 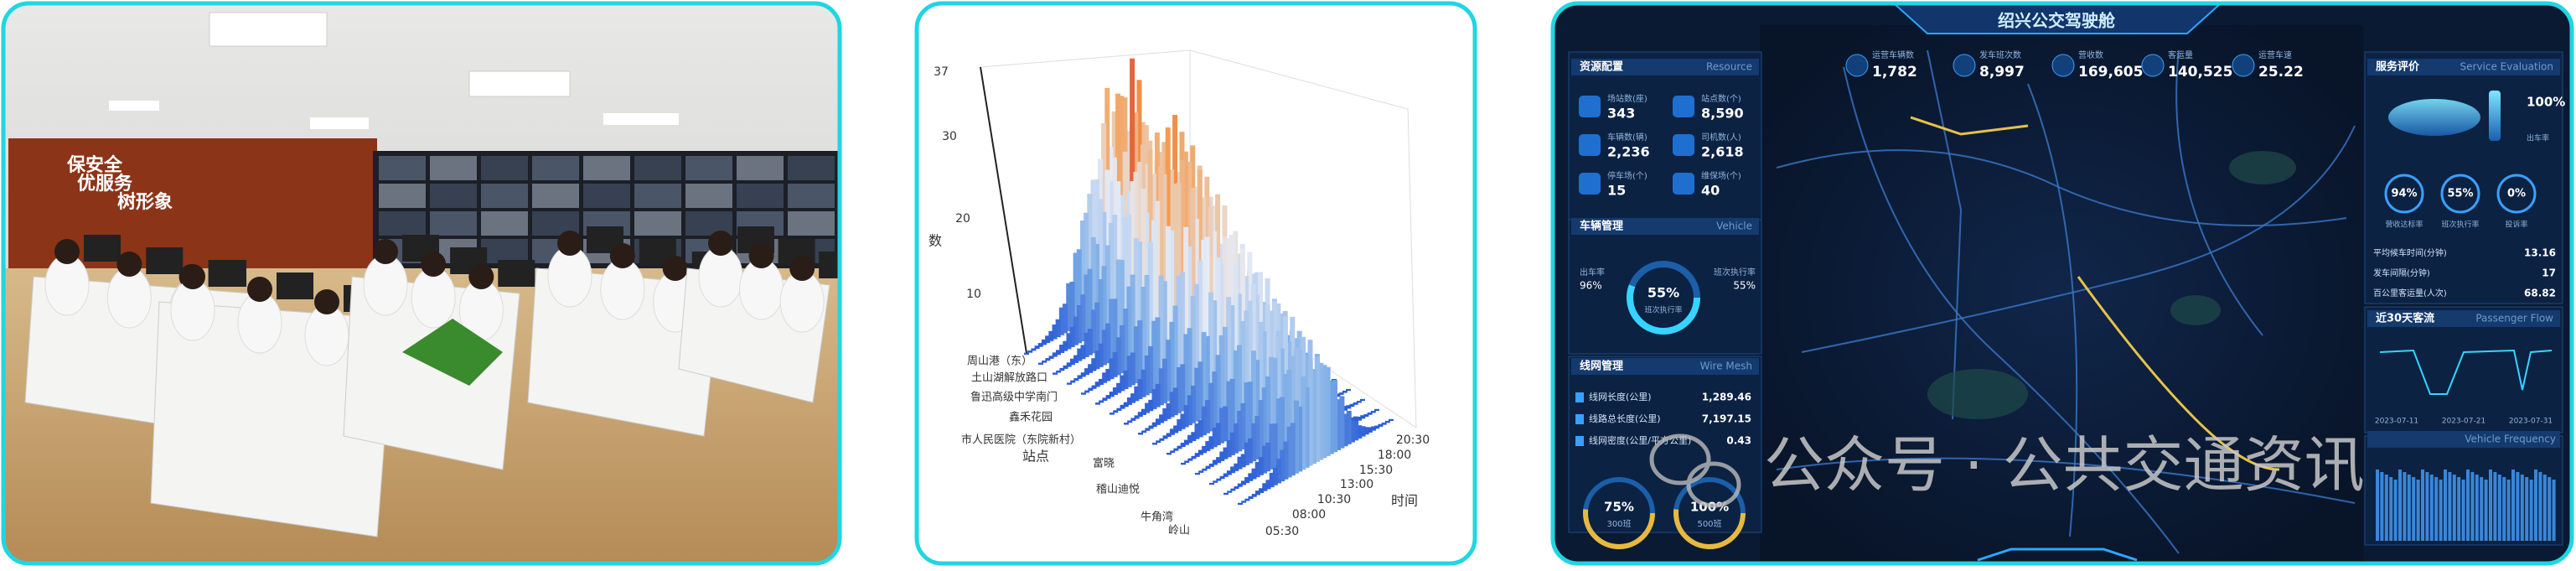 What do you see at coordinates (1628, 152) in the screenshot?
I see `label: 2,236` at bounding box center [1628, 152].